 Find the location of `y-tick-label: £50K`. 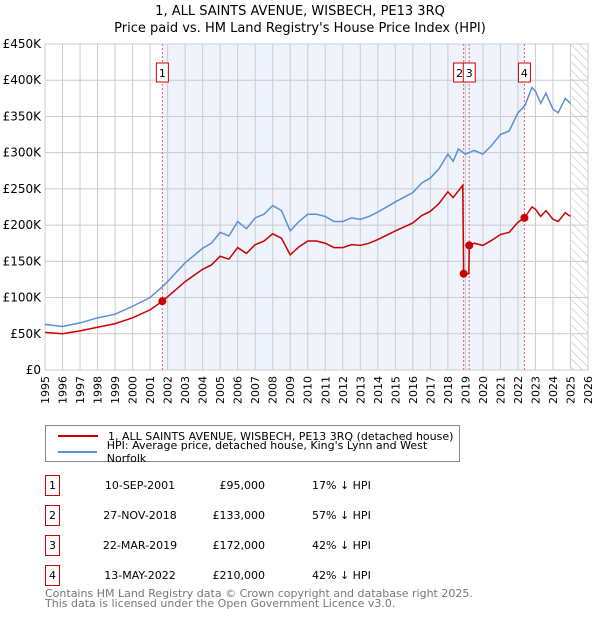

y-tick-label: £50K is located at coordinates (26, 334).